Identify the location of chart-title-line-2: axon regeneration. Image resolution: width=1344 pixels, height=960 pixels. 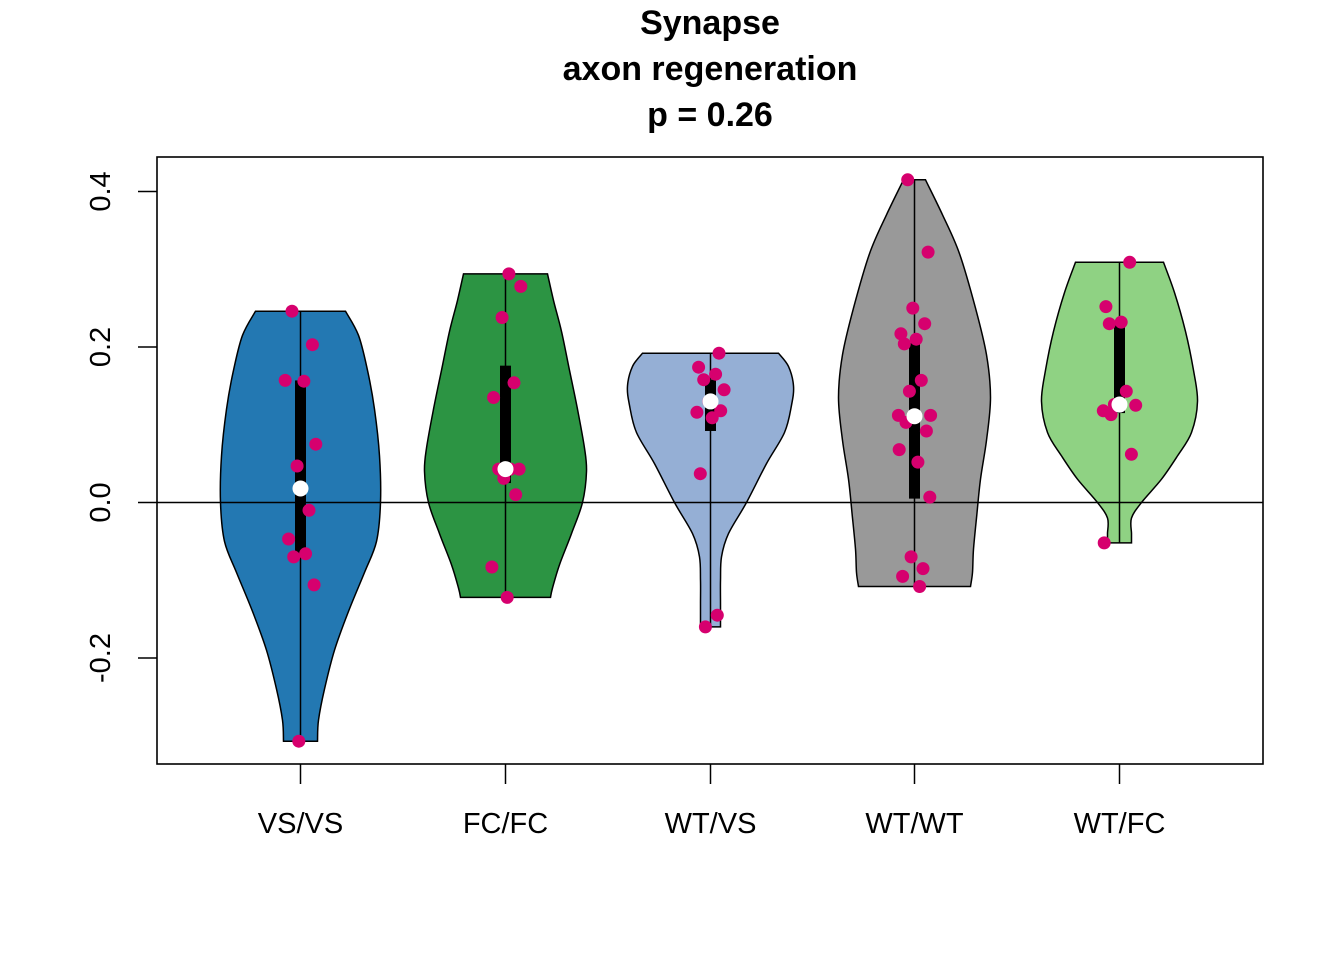
(710, 69).